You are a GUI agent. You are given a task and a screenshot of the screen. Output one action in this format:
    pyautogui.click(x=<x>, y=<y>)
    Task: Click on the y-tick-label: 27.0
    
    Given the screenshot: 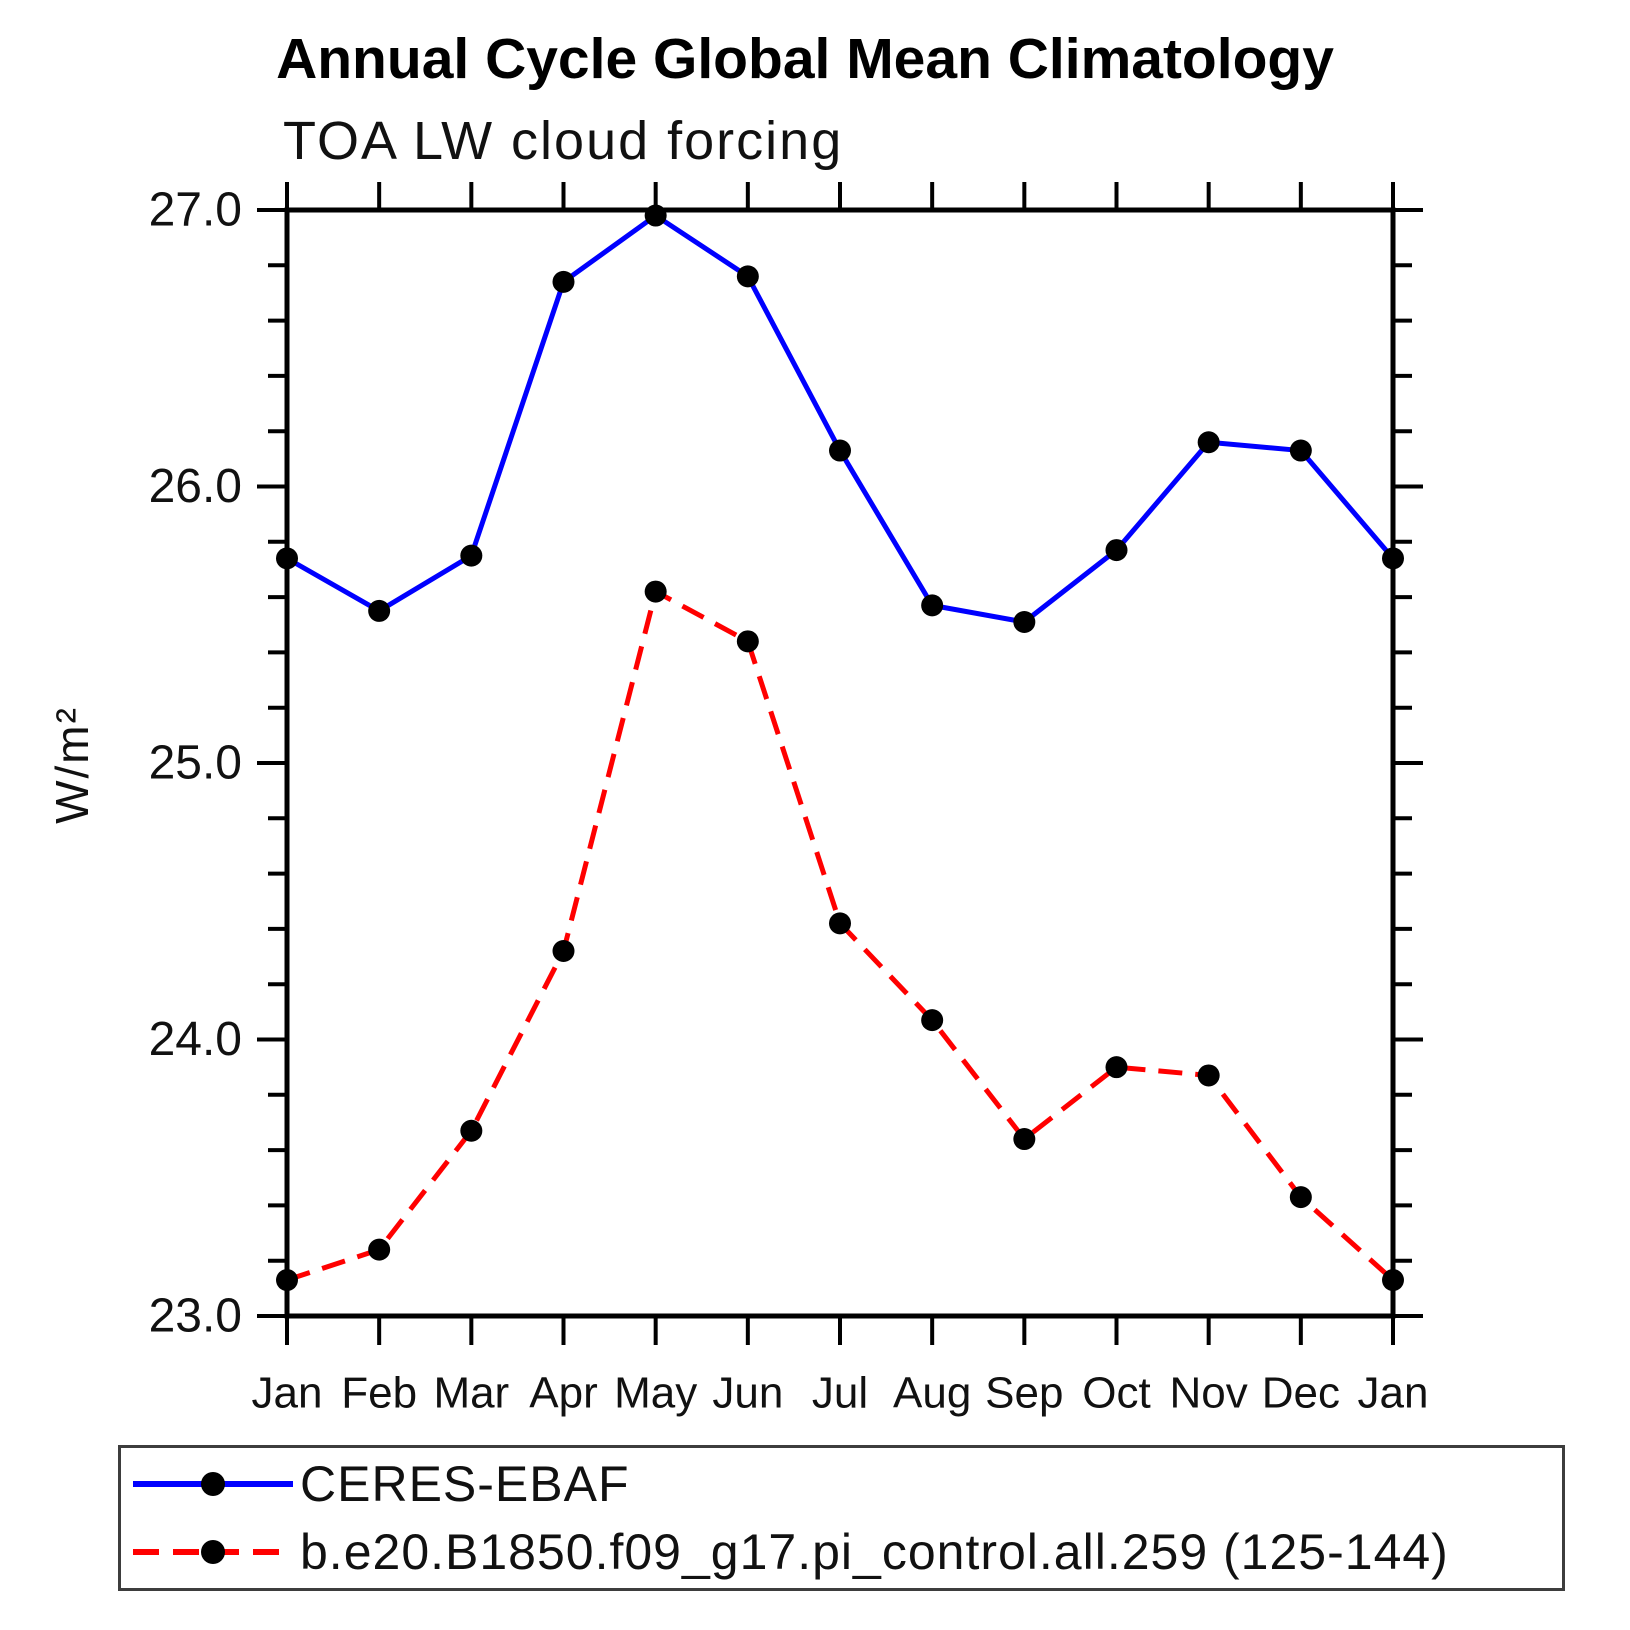 What is the action you would take?
    pyautogui.click(x=195, y=210)
    